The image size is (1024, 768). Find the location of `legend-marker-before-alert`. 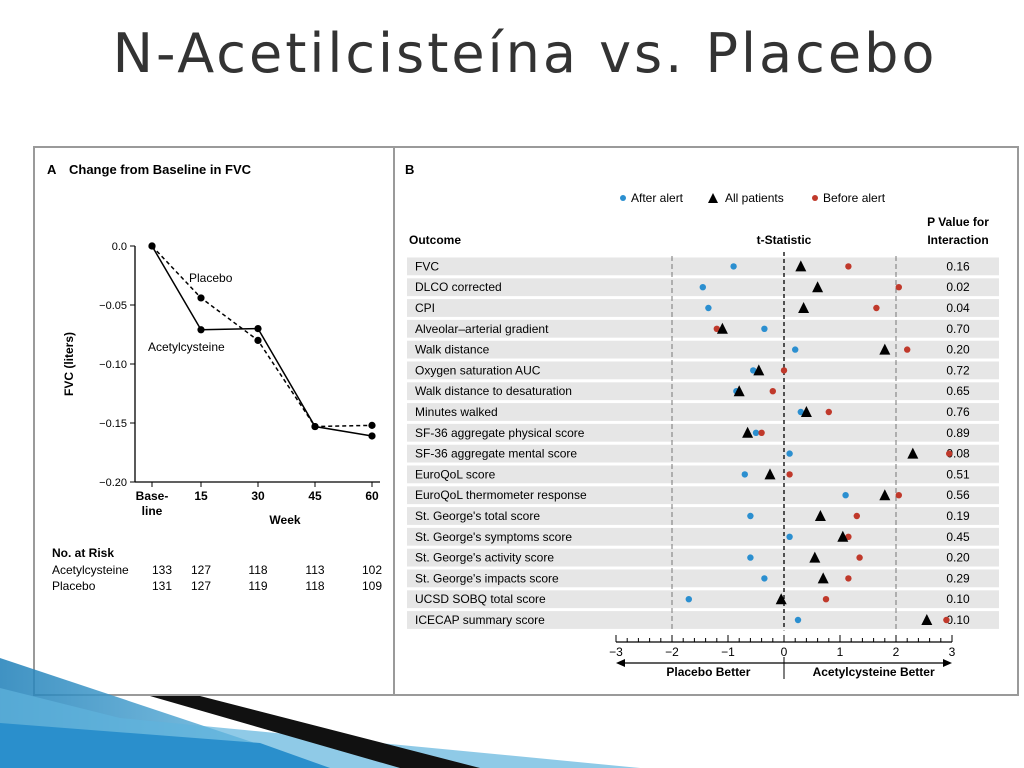

legend-marker-before-alert is located at coordinates (815, 198).